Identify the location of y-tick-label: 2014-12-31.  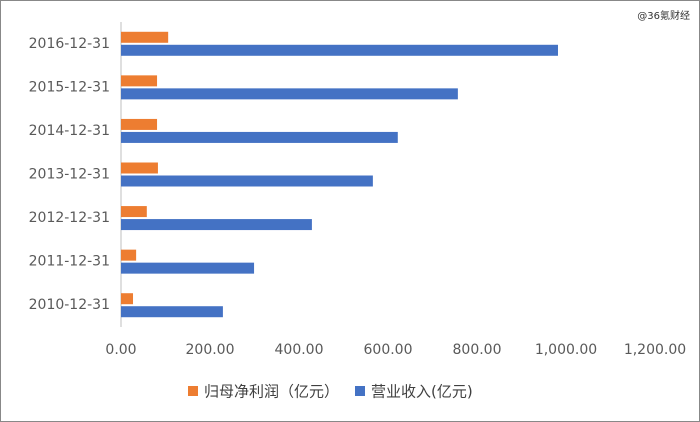
(69, 131).